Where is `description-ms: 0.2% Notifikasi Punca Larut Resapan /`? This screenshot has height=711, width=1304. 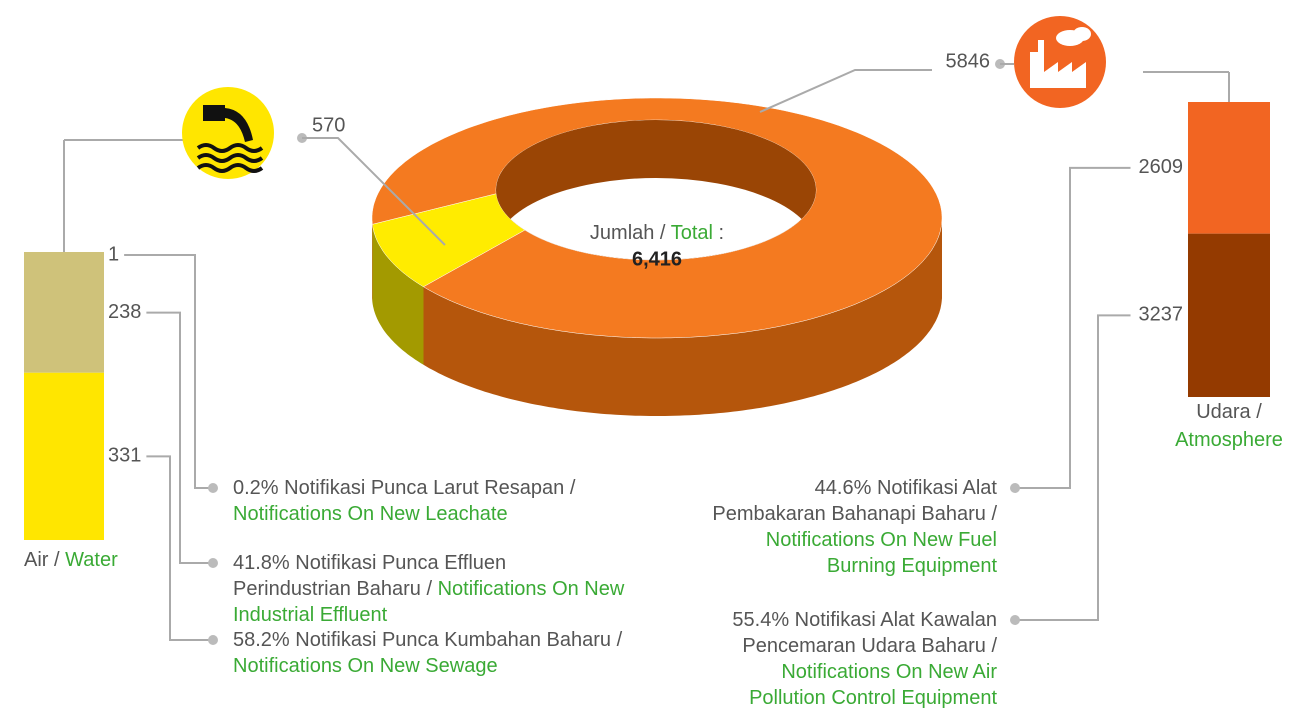 description-ms: 0.2% Notifikasi Punca Larut Resapan / is located at coordinates (404, 488).